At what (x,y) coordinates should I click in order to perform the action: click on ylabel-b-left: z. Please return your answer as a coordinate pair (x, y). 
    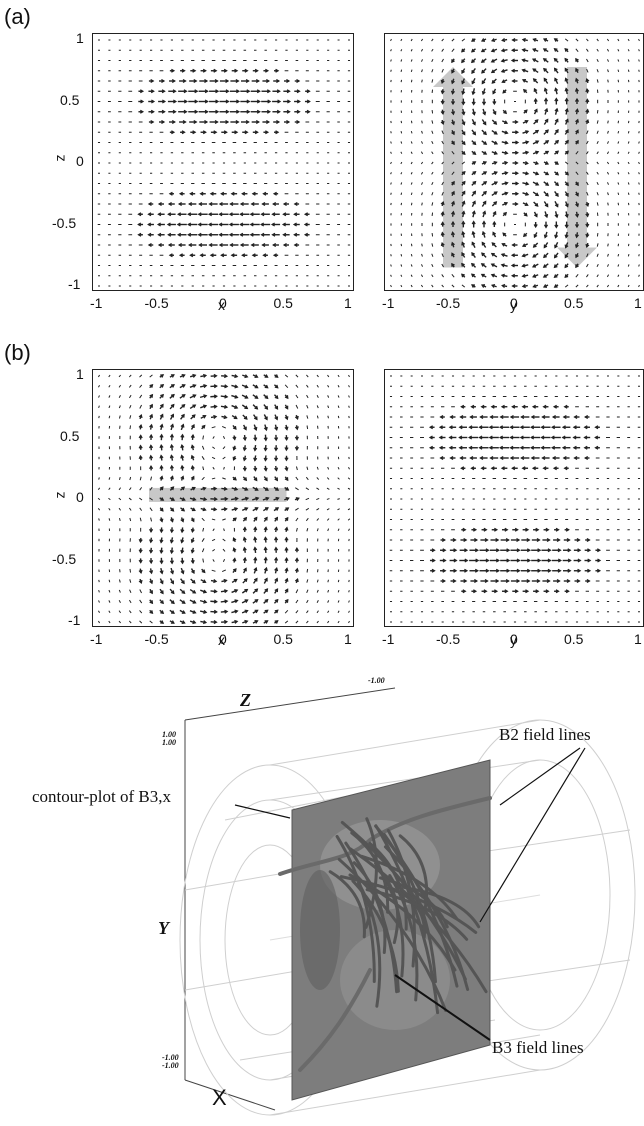
    Looking at the image, I should click on (60, 495).